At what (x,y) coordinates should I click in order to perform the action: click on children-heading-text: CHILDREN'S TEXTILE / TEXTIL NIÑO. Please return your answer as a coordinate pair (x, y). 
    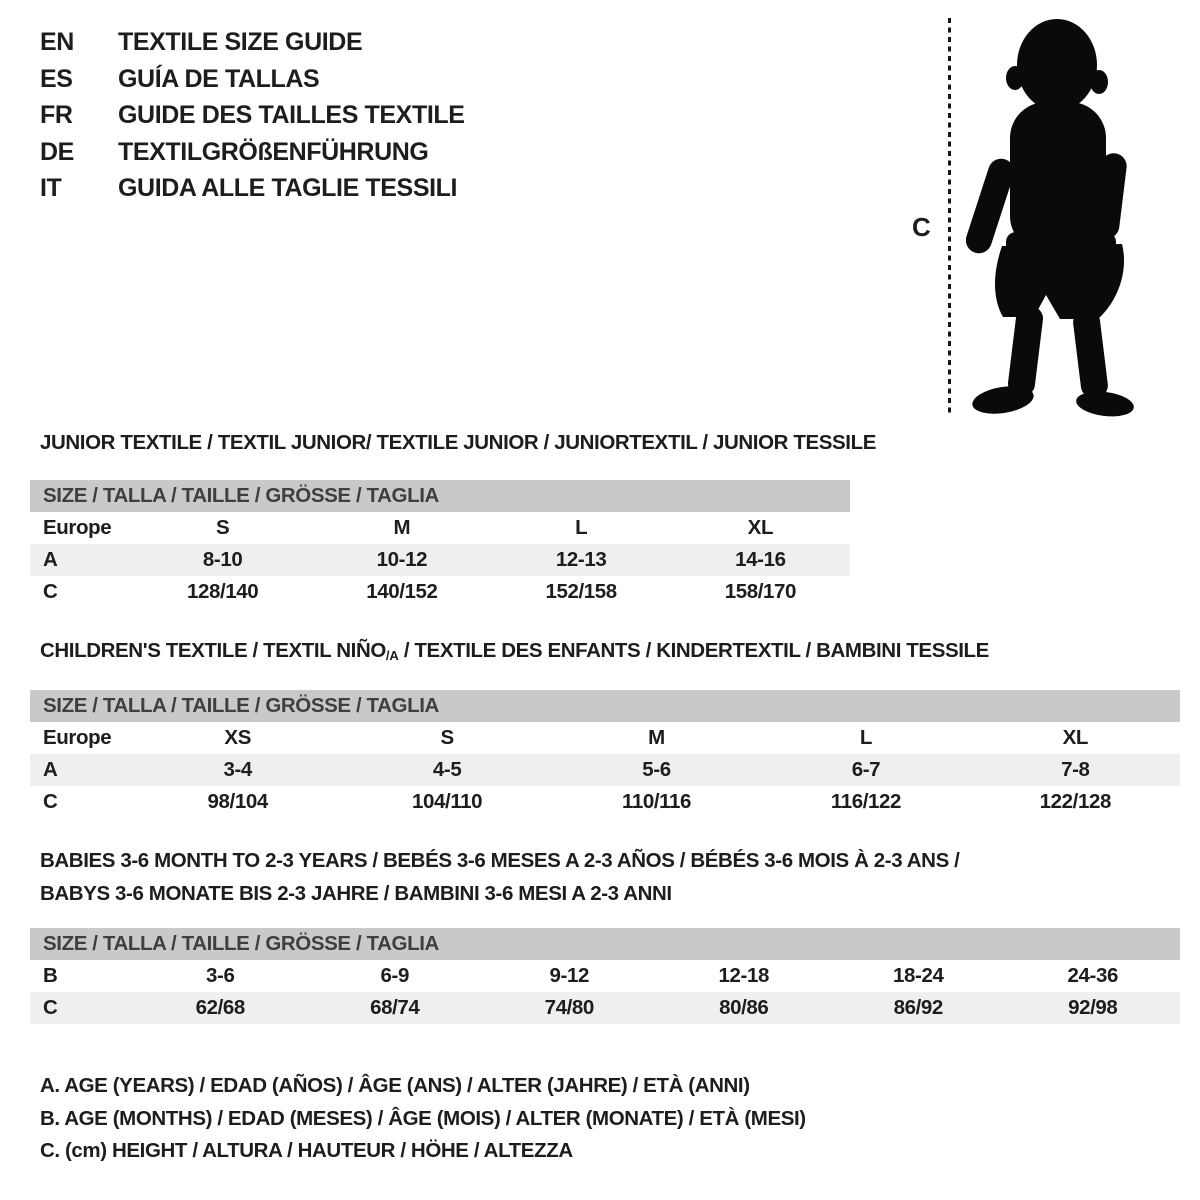
    Looking at the image, I should click on (213, 650).